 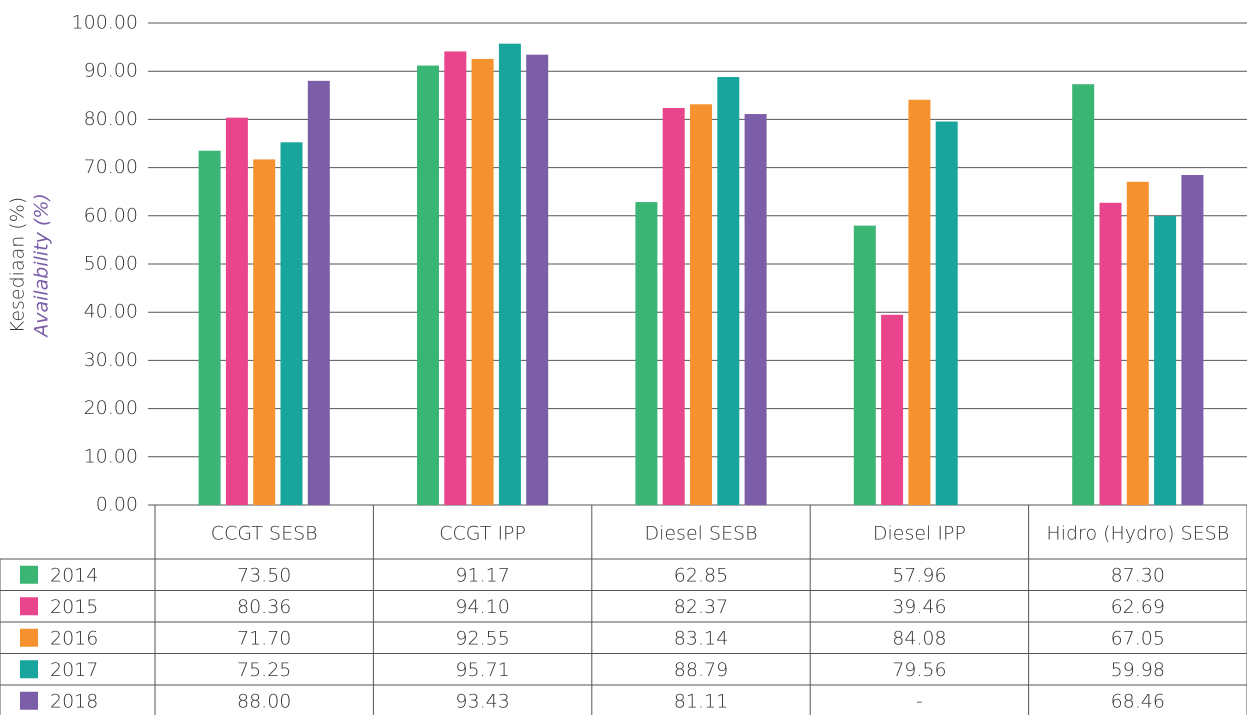 I want to click on y-tick-label: 40.00, so click(x=111, y=312).